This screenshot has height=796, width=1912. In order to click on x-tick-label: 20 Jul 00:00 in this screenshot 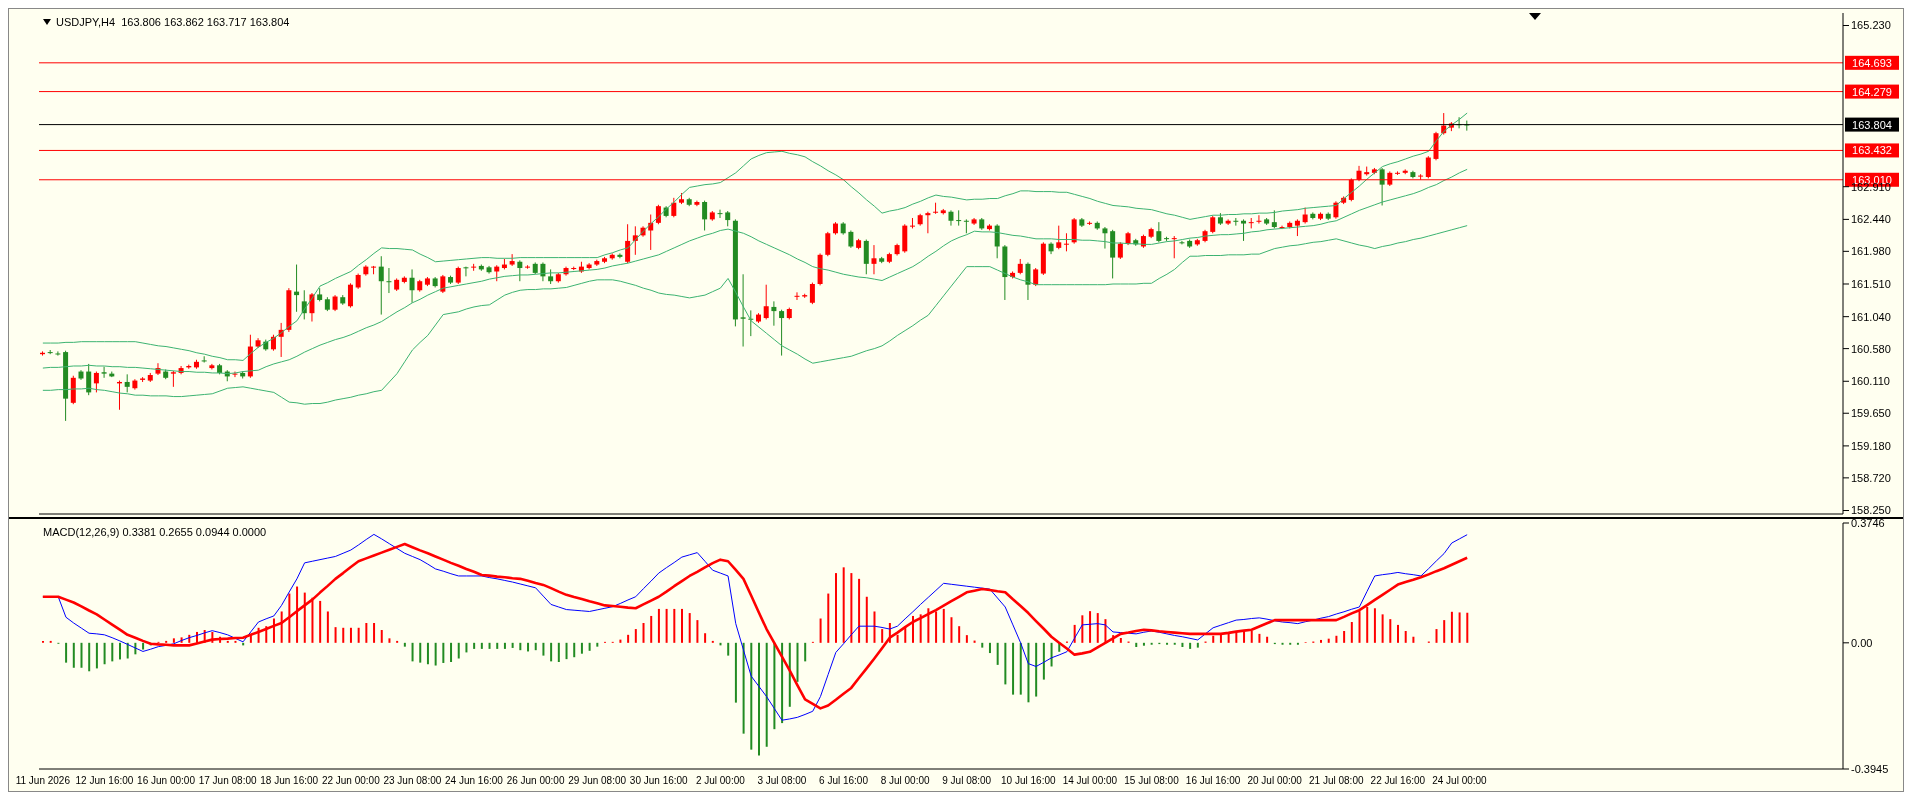, I will do `click(1275, 781)`.